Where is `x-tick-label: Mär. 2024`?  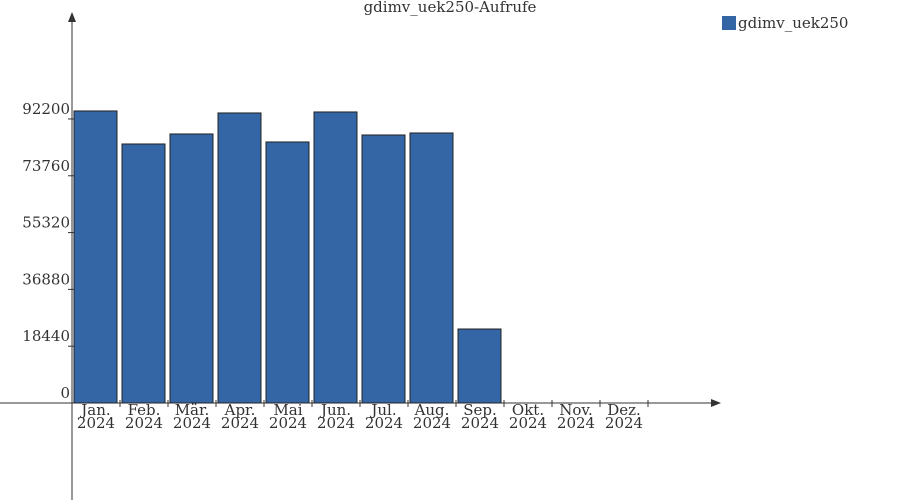 x-tick-label: Mär. 2024 is located at coordinates (192, 416).